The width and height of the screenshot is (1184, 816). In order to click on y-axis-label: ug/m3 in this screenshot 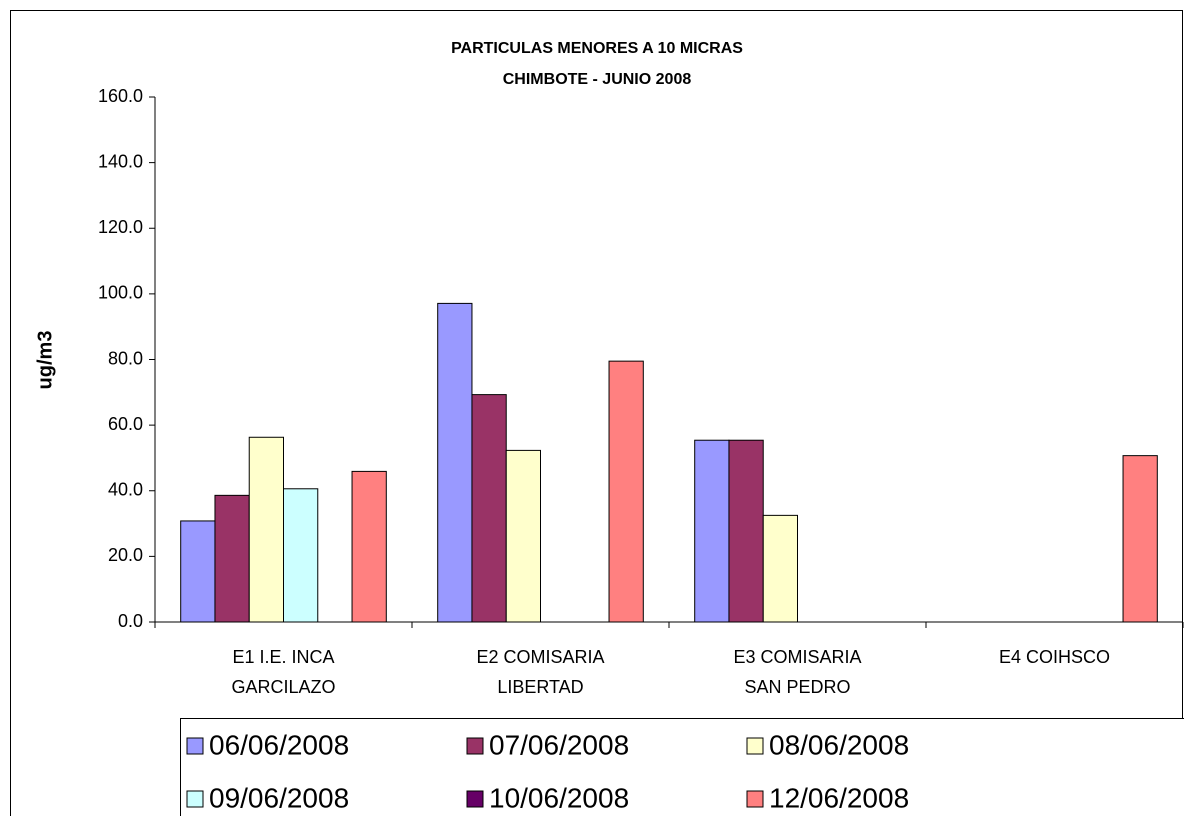, I will do `click(45, 360)`.